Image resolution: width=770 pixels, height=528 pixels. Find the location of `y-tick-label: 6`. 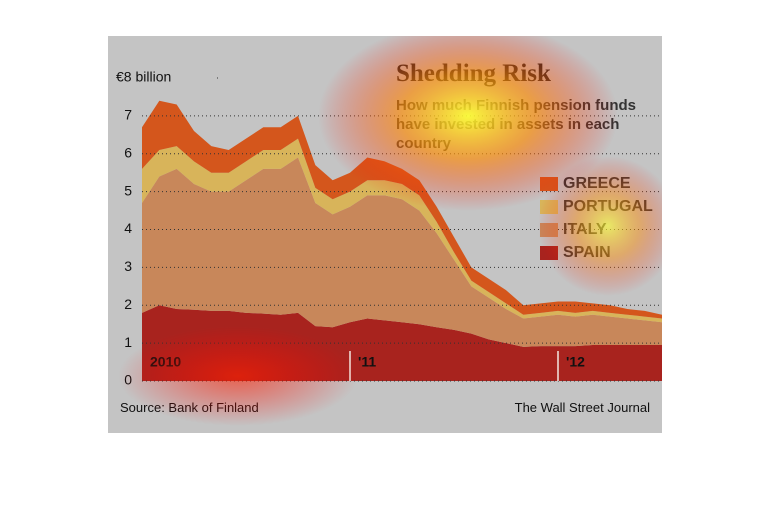

y-tick-label: 6 is located at coordinates (128, 152).